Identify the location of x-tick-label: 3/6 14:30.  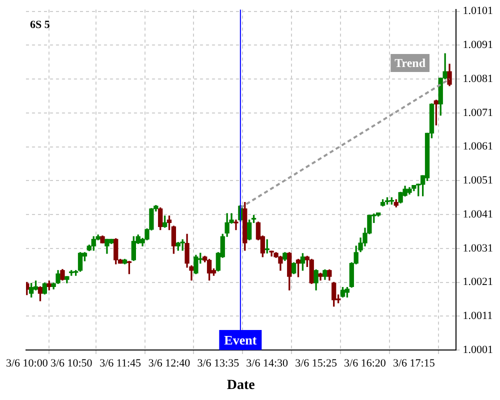
(267, 363).